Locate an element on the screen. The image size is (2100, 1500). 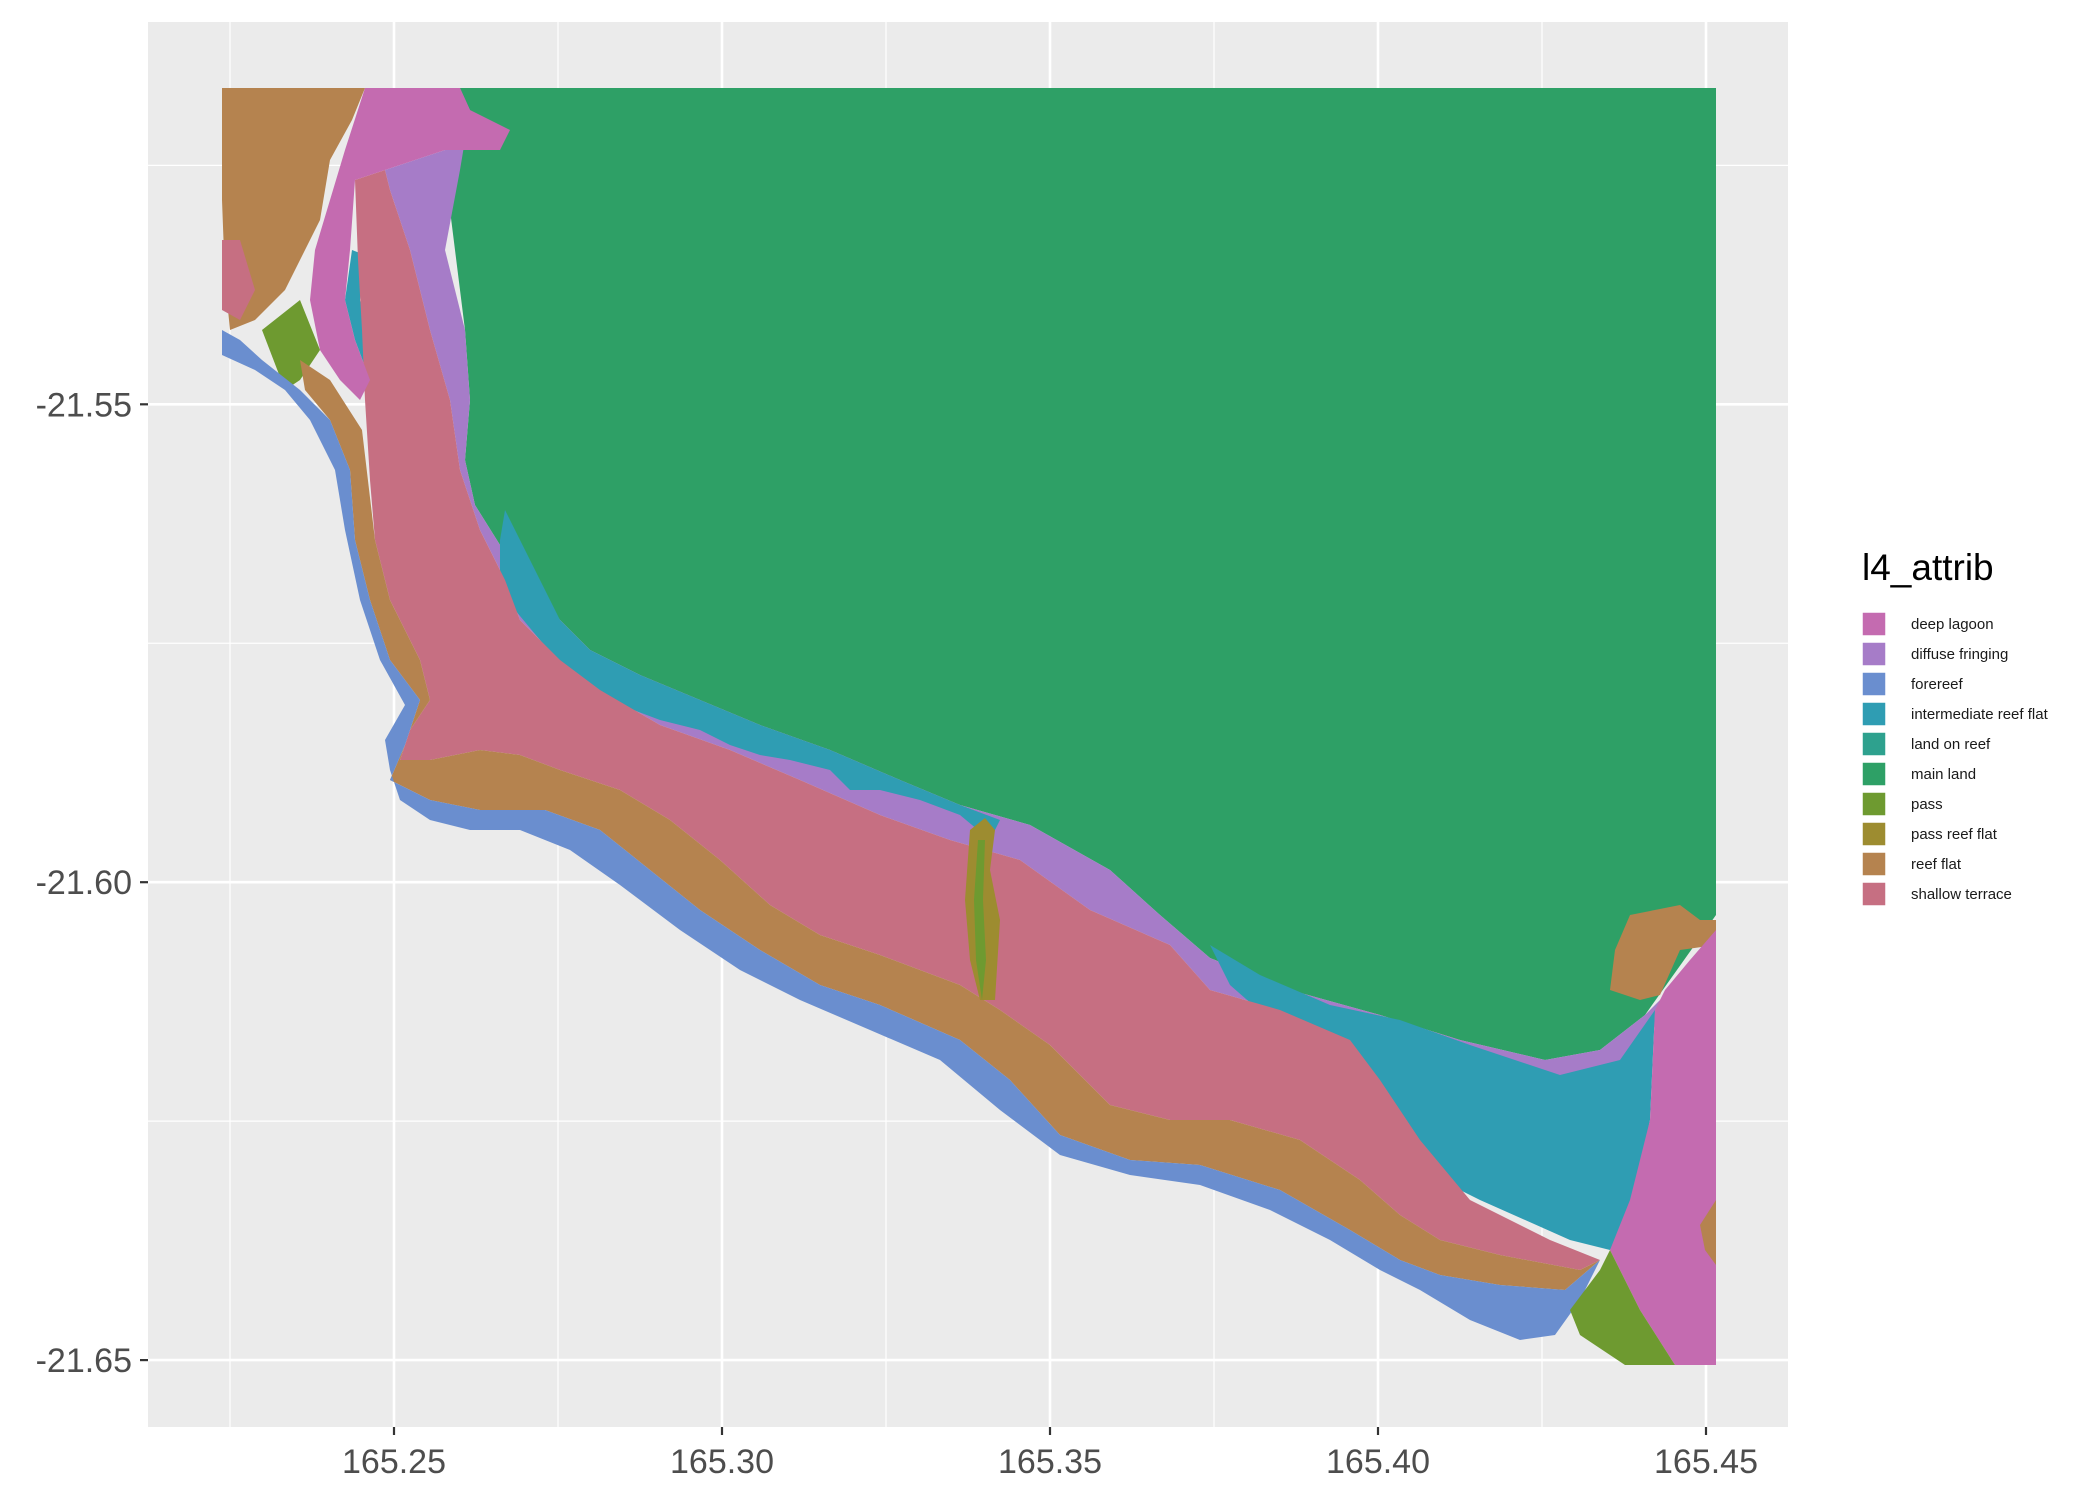
polygon-reef-flat-se-edge is located at coordinates (1708, 1232).